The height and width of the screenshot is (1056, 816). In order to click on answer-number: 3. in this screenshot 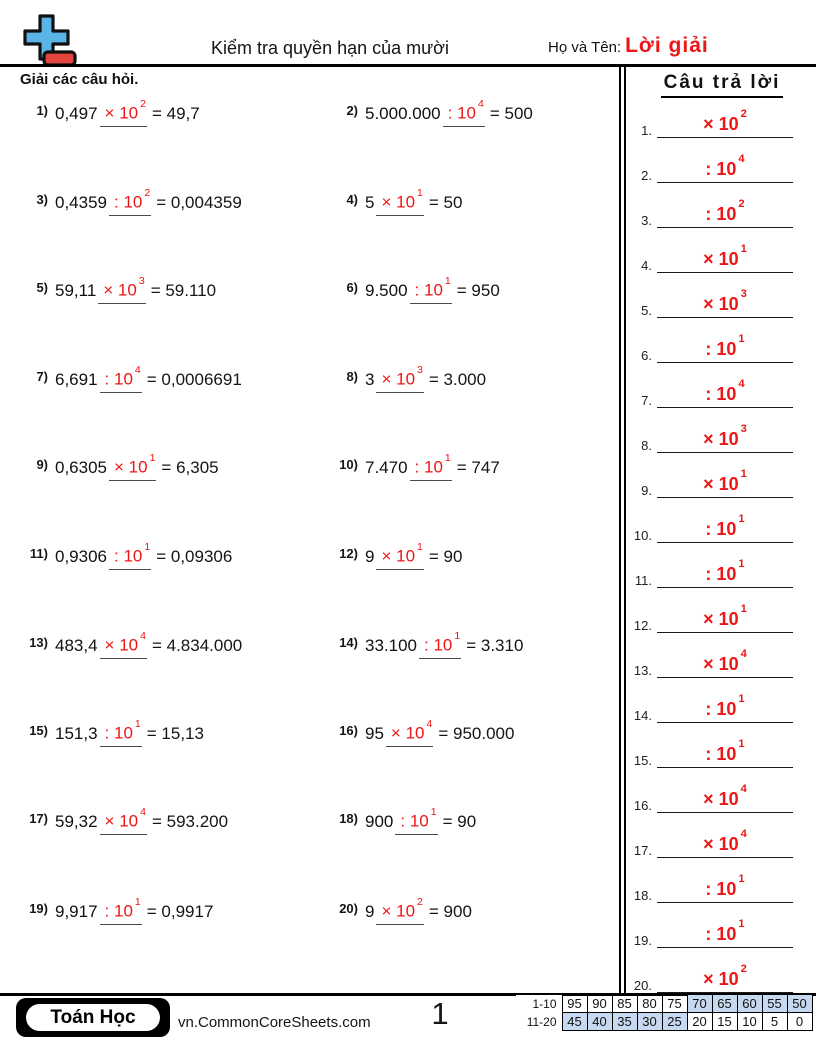, I will do `click(646, 220)`.